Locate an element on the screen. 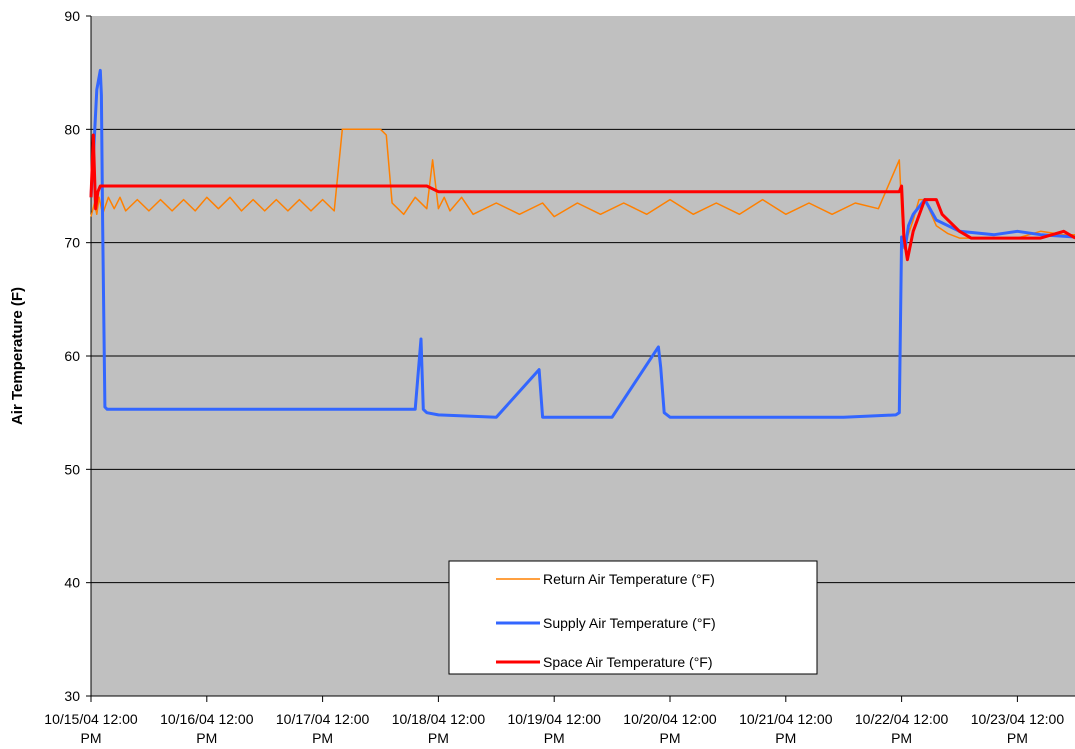  x-tick-label: 10/15/04 12:00 is located at coordinates (91, 719).